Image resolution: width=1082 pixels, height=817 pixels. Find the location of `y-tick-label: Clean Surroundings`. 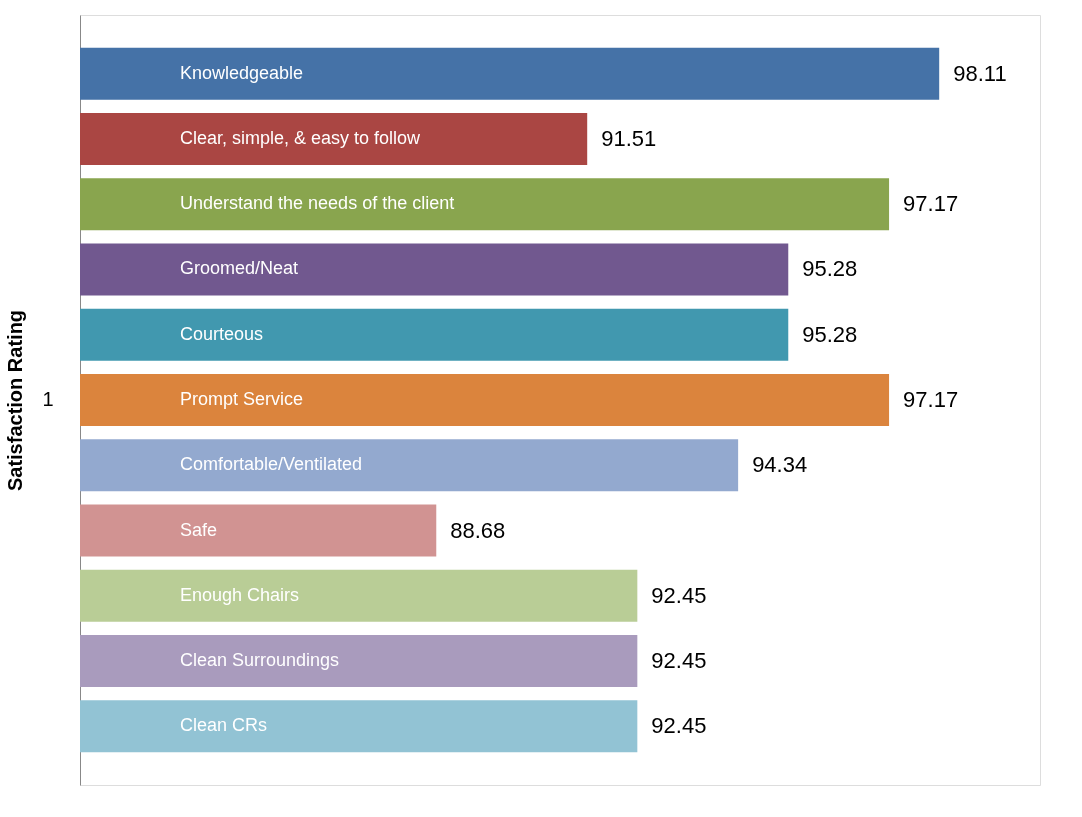

y-tick-label: Clean Surroundings is located at coordinates (260, 660).